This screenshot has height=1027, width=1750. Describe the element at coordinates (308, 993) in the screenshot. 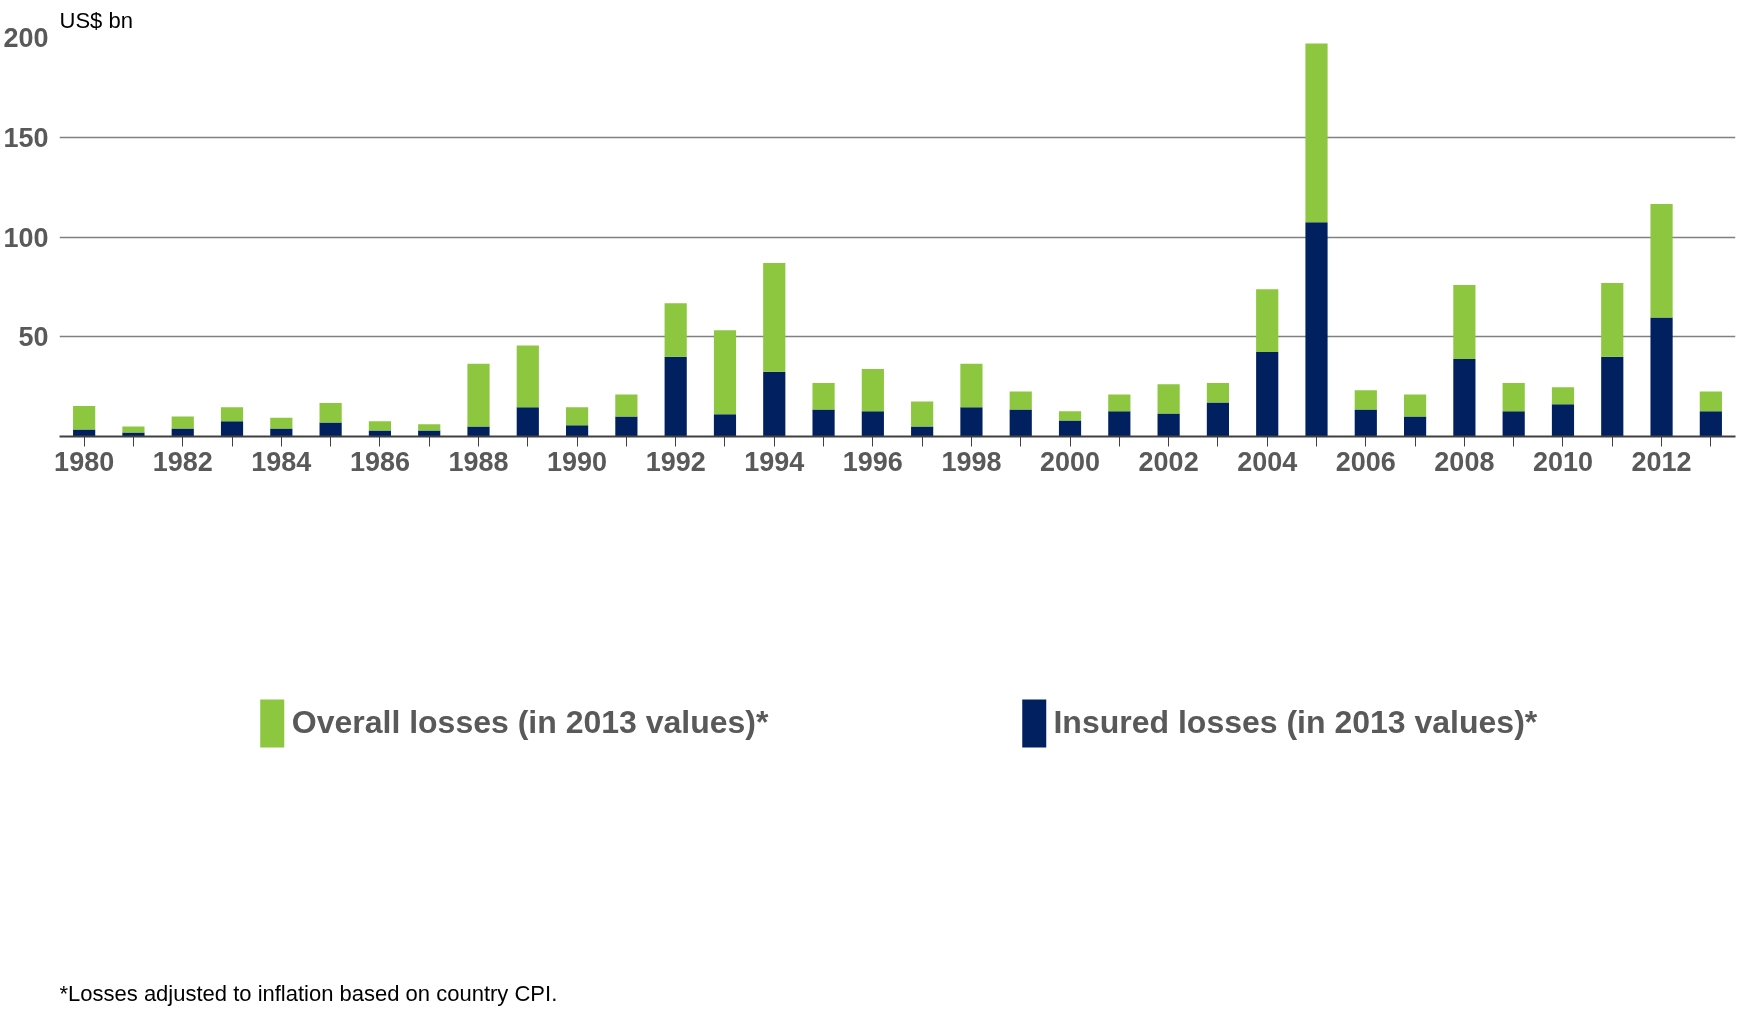

I see `text: *Losses adjusted to inflation based on country CPI.` at that location.